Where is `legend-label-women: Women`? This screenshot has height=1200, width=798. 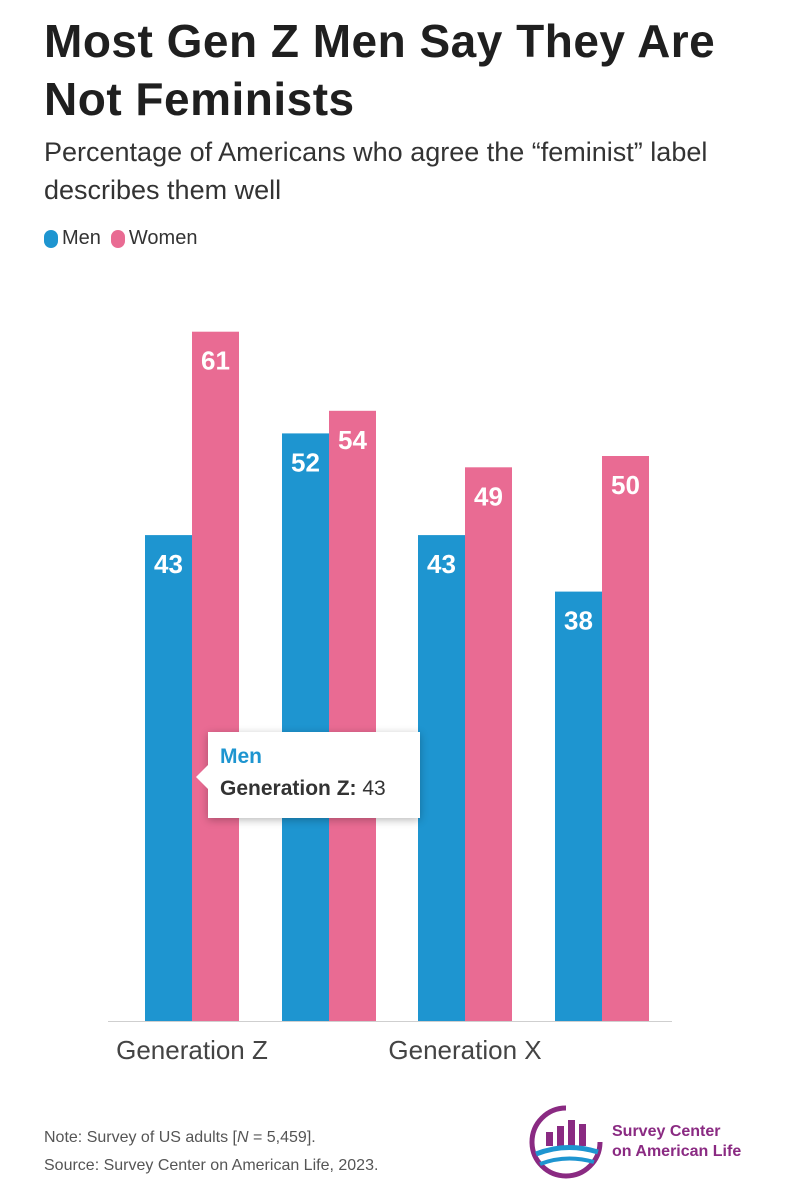
legend-label-women: Women is located at coordinates (163, 238).